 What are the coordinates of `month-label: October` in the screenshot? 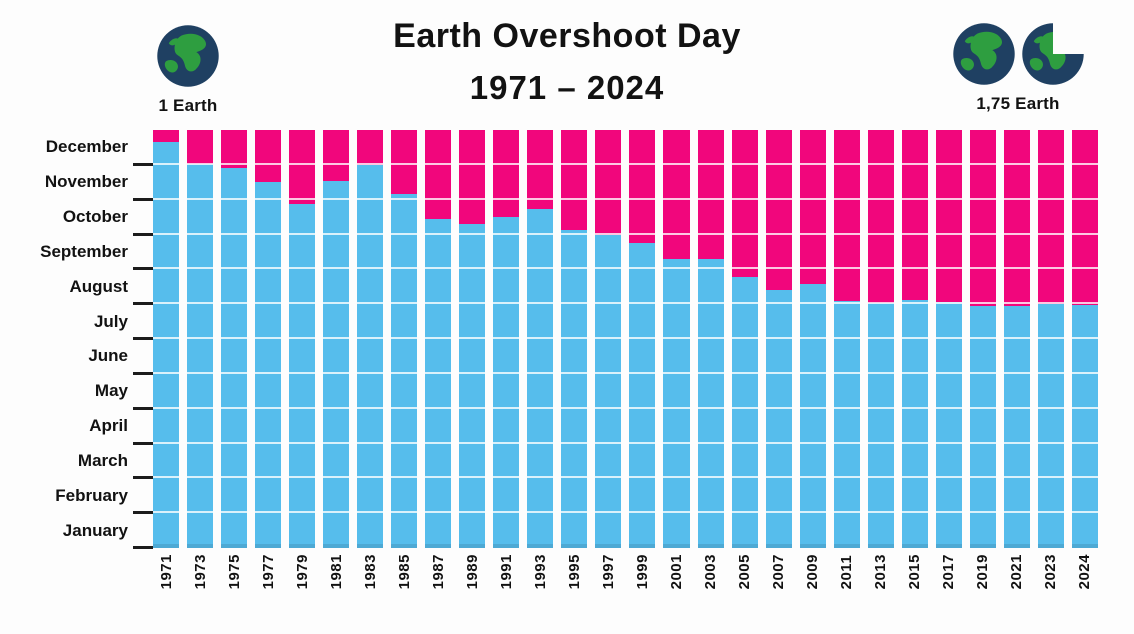 It's located at (95, 217).